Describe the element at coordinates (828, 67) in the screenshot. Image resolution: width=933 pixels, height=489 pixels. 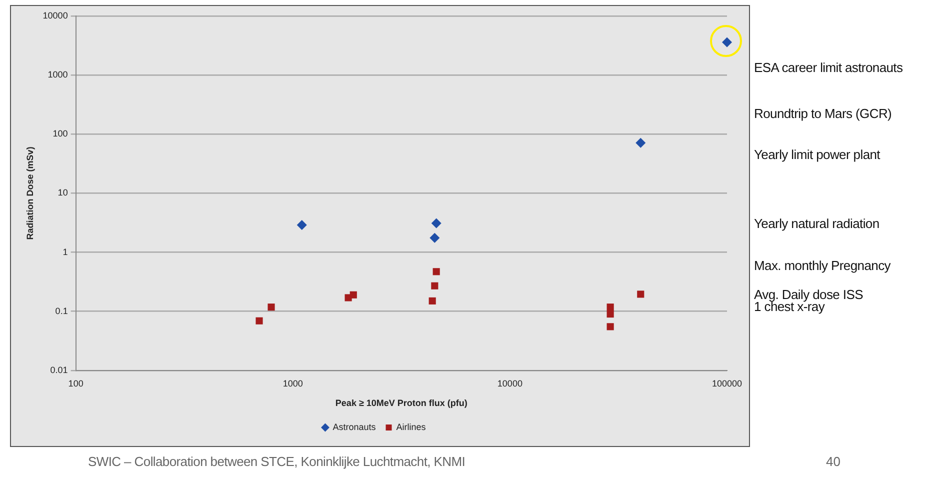
I see `text: ESA career limit astronauts` at that location.